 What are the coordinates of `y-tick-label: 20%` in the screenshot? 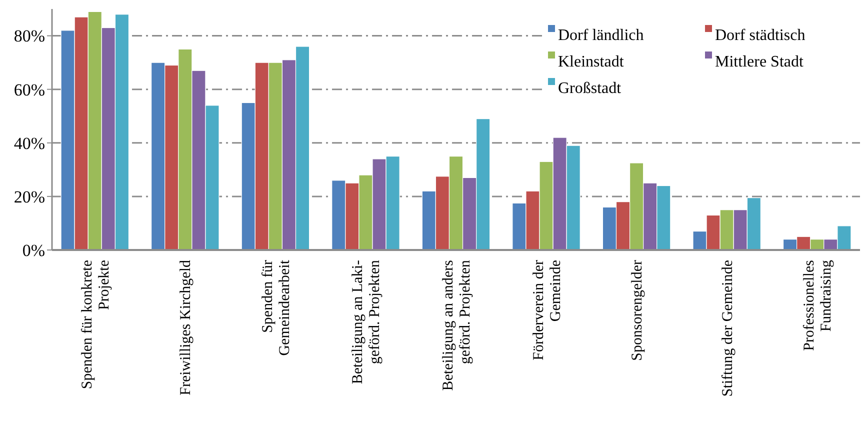 It's located at (29, 196).